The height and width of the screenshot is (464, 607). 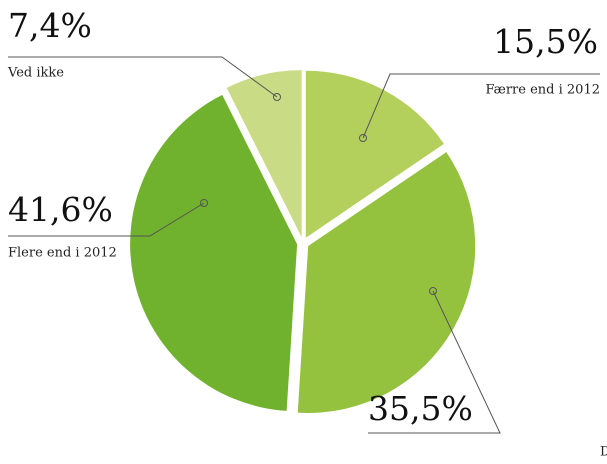 I want to click on value-label: 15,5%, so click(x=545, y=41).